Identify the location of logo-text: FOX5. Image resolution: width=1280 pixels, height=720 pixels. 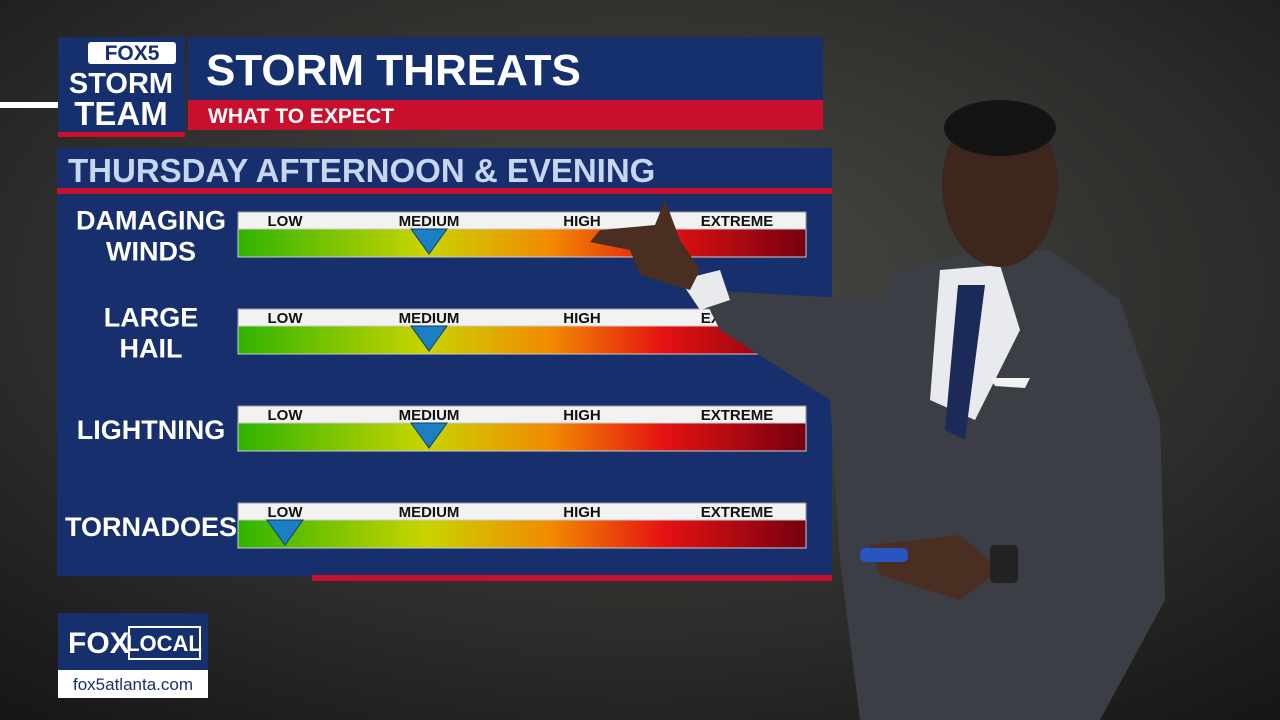
(132, 53).